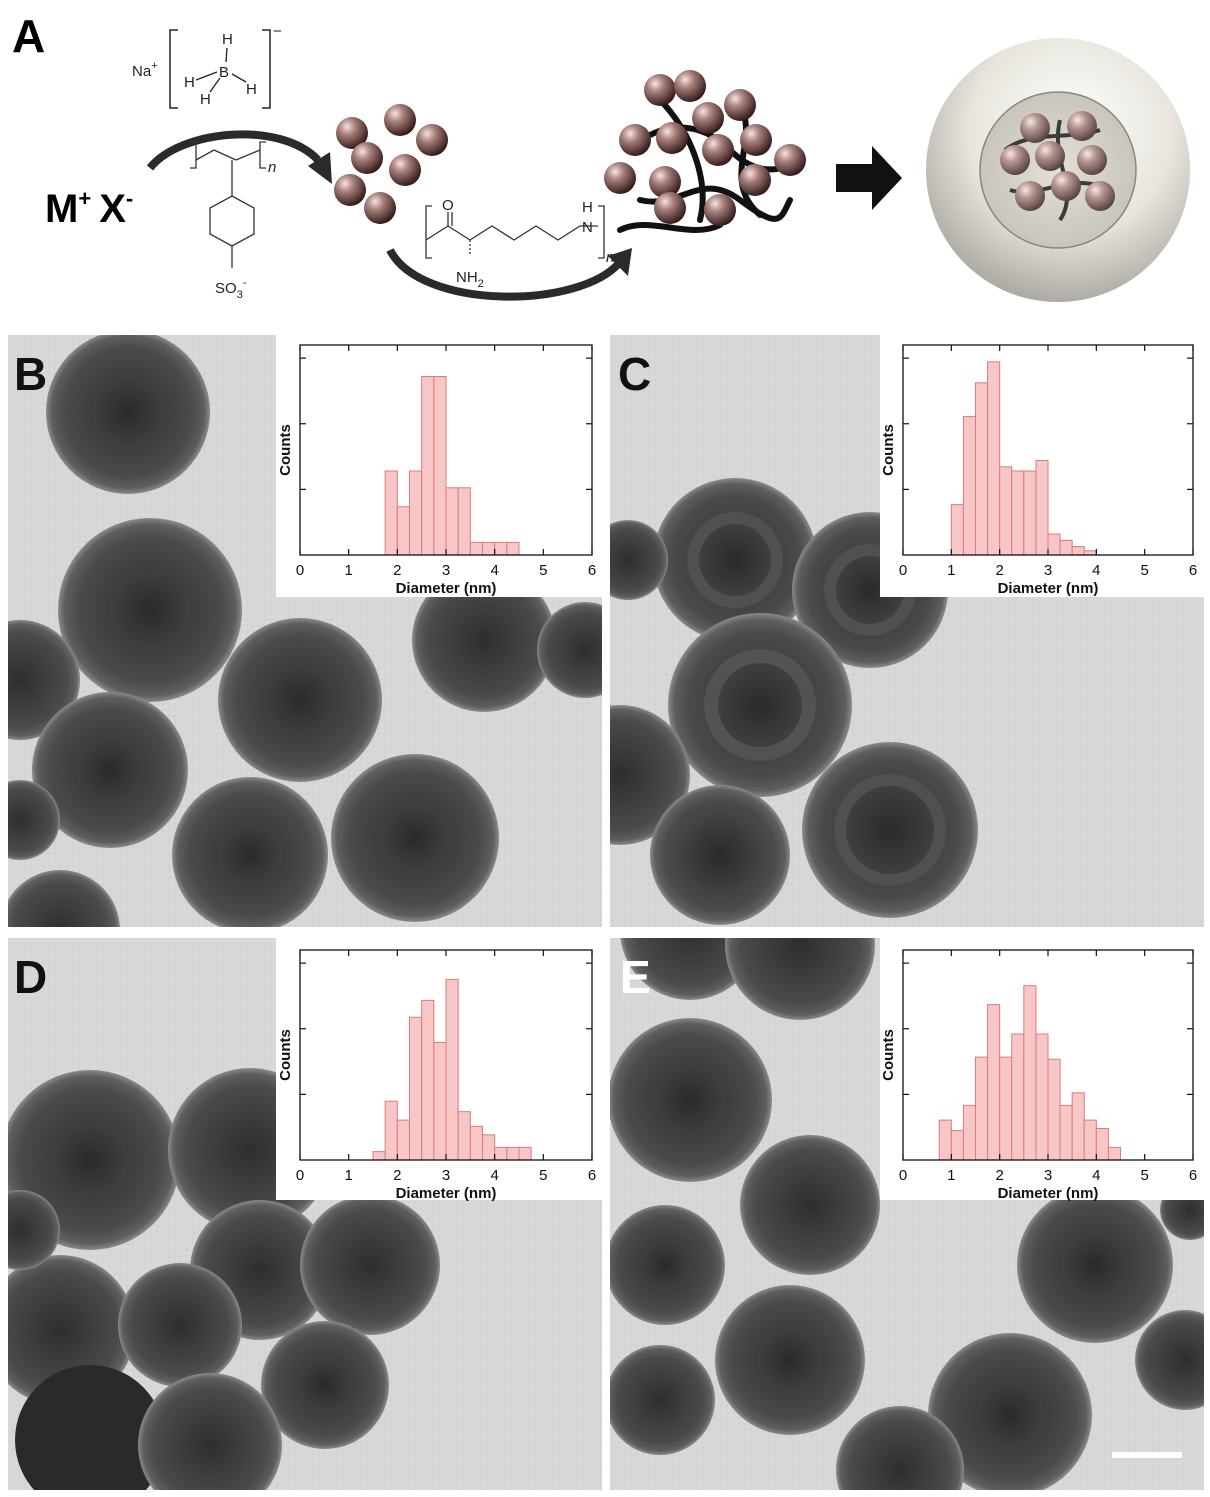  What do you see at coordinates (587, 207) in the screenshot?
I see `amide-h: H` at bounding box center [587, 207].